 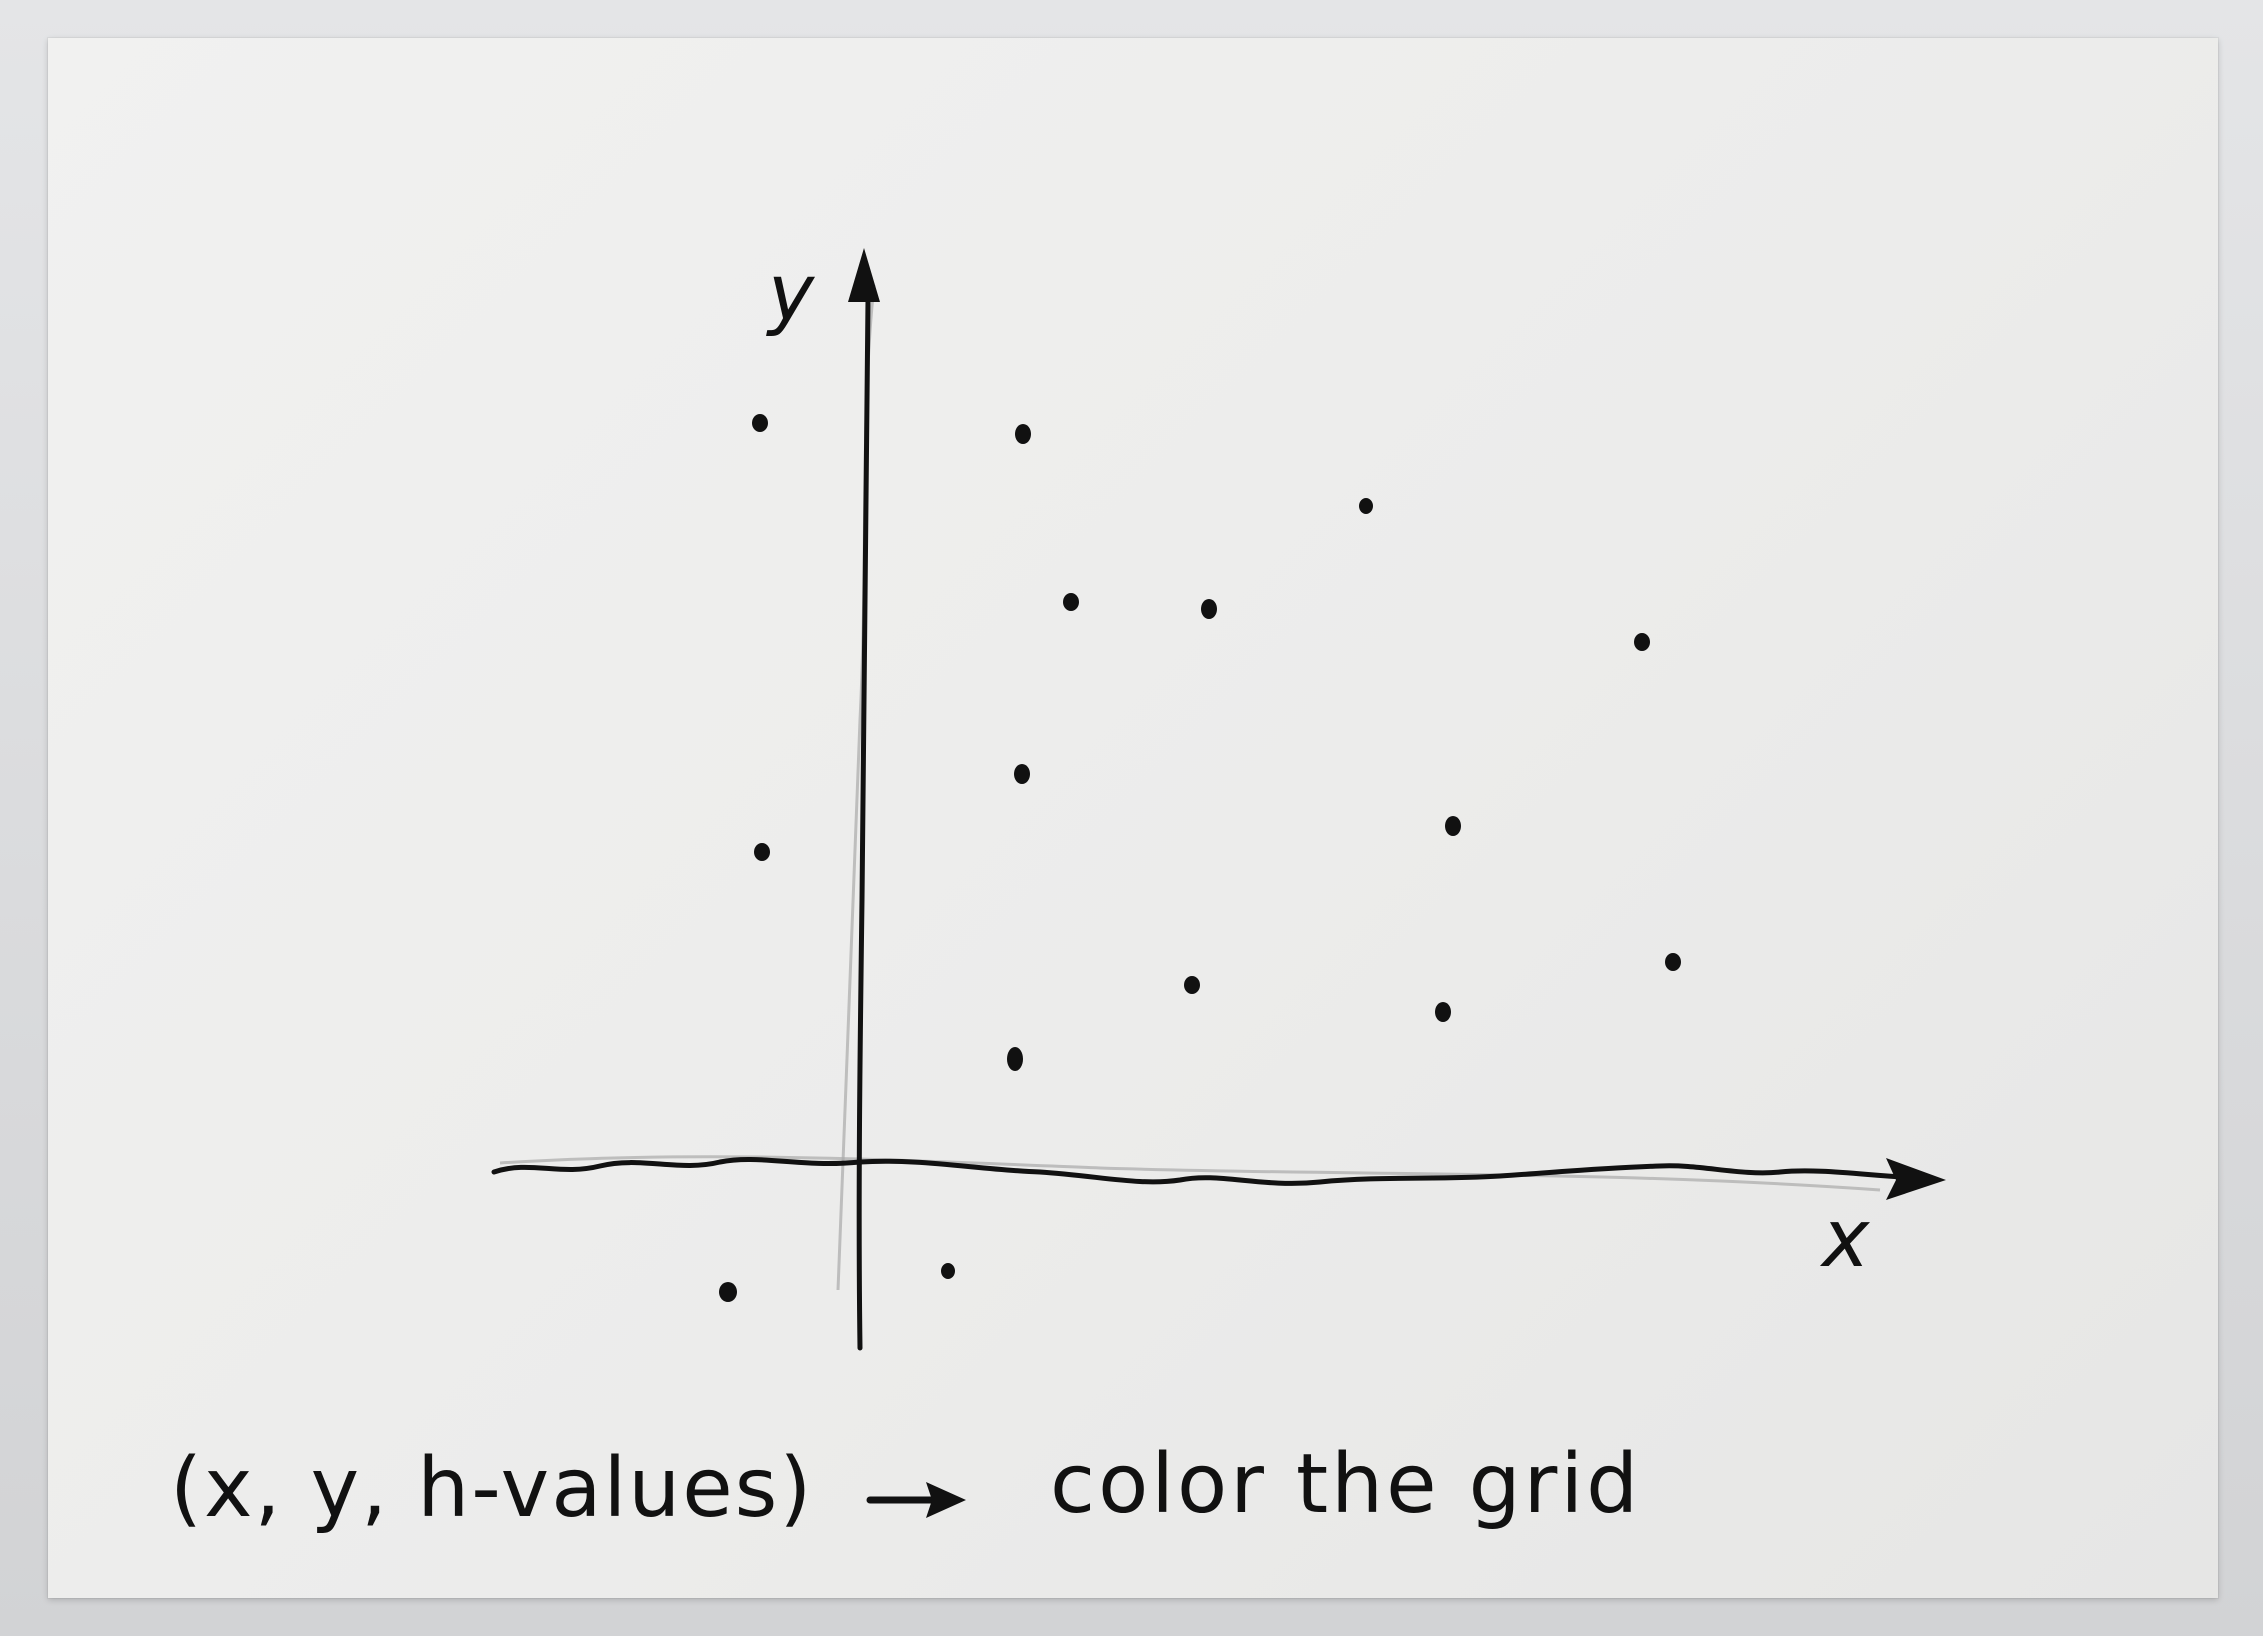 What do you see at coordinates (491, 1488) in the screenshot?
I see `caption-inputs: (x, y, h-values)` at bounding box center [491, 1488].